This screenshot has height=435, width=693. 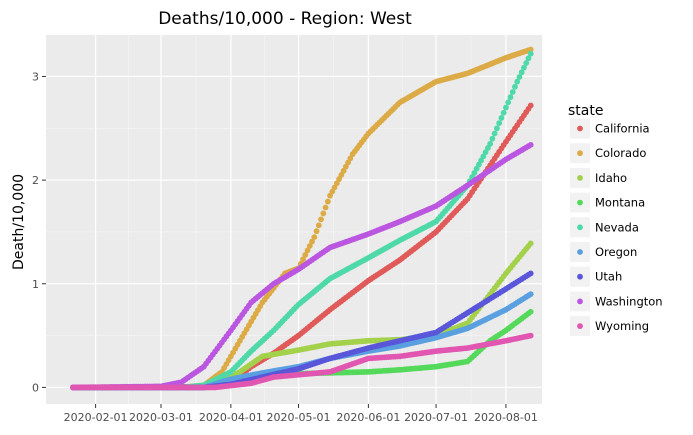 I want to click on data-point-washington, so click(x=530, y=144).